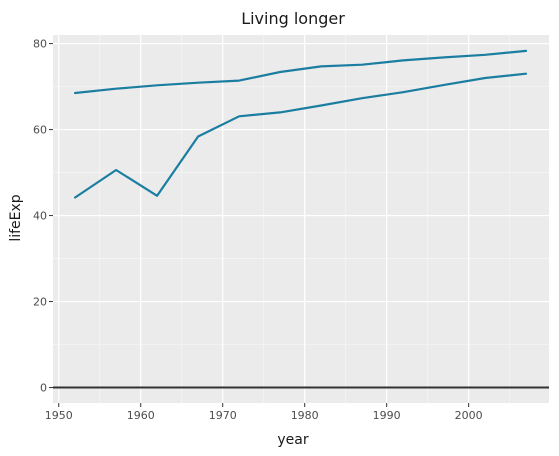 The image size is (559, 456). Describe the element at coordinates (223, 415) in the screenshot. I see `x-tick-label: 1970` at that location.